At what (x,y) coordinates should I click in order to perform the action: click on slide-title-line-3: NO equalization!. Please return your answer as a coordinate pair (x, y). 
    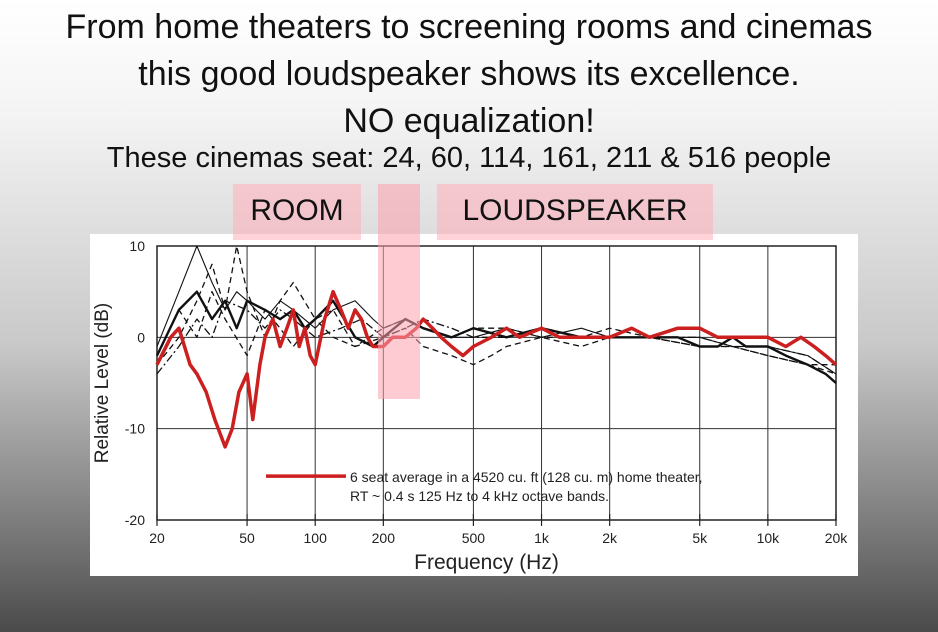
    Looking at the image, I should click on (469, 121).